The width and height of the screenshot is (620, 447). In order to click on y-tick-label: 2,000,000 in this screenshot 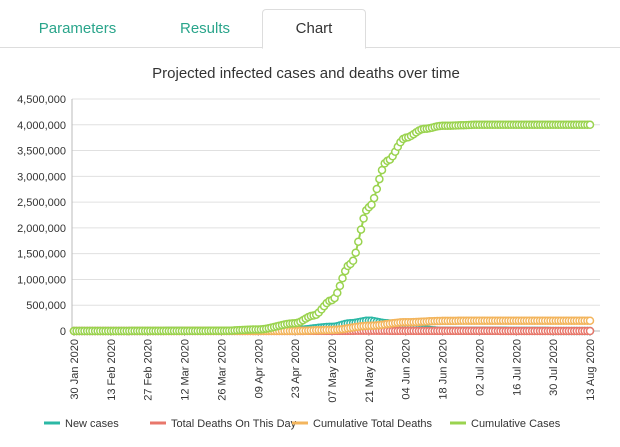, I will do `click(41, 229)`.